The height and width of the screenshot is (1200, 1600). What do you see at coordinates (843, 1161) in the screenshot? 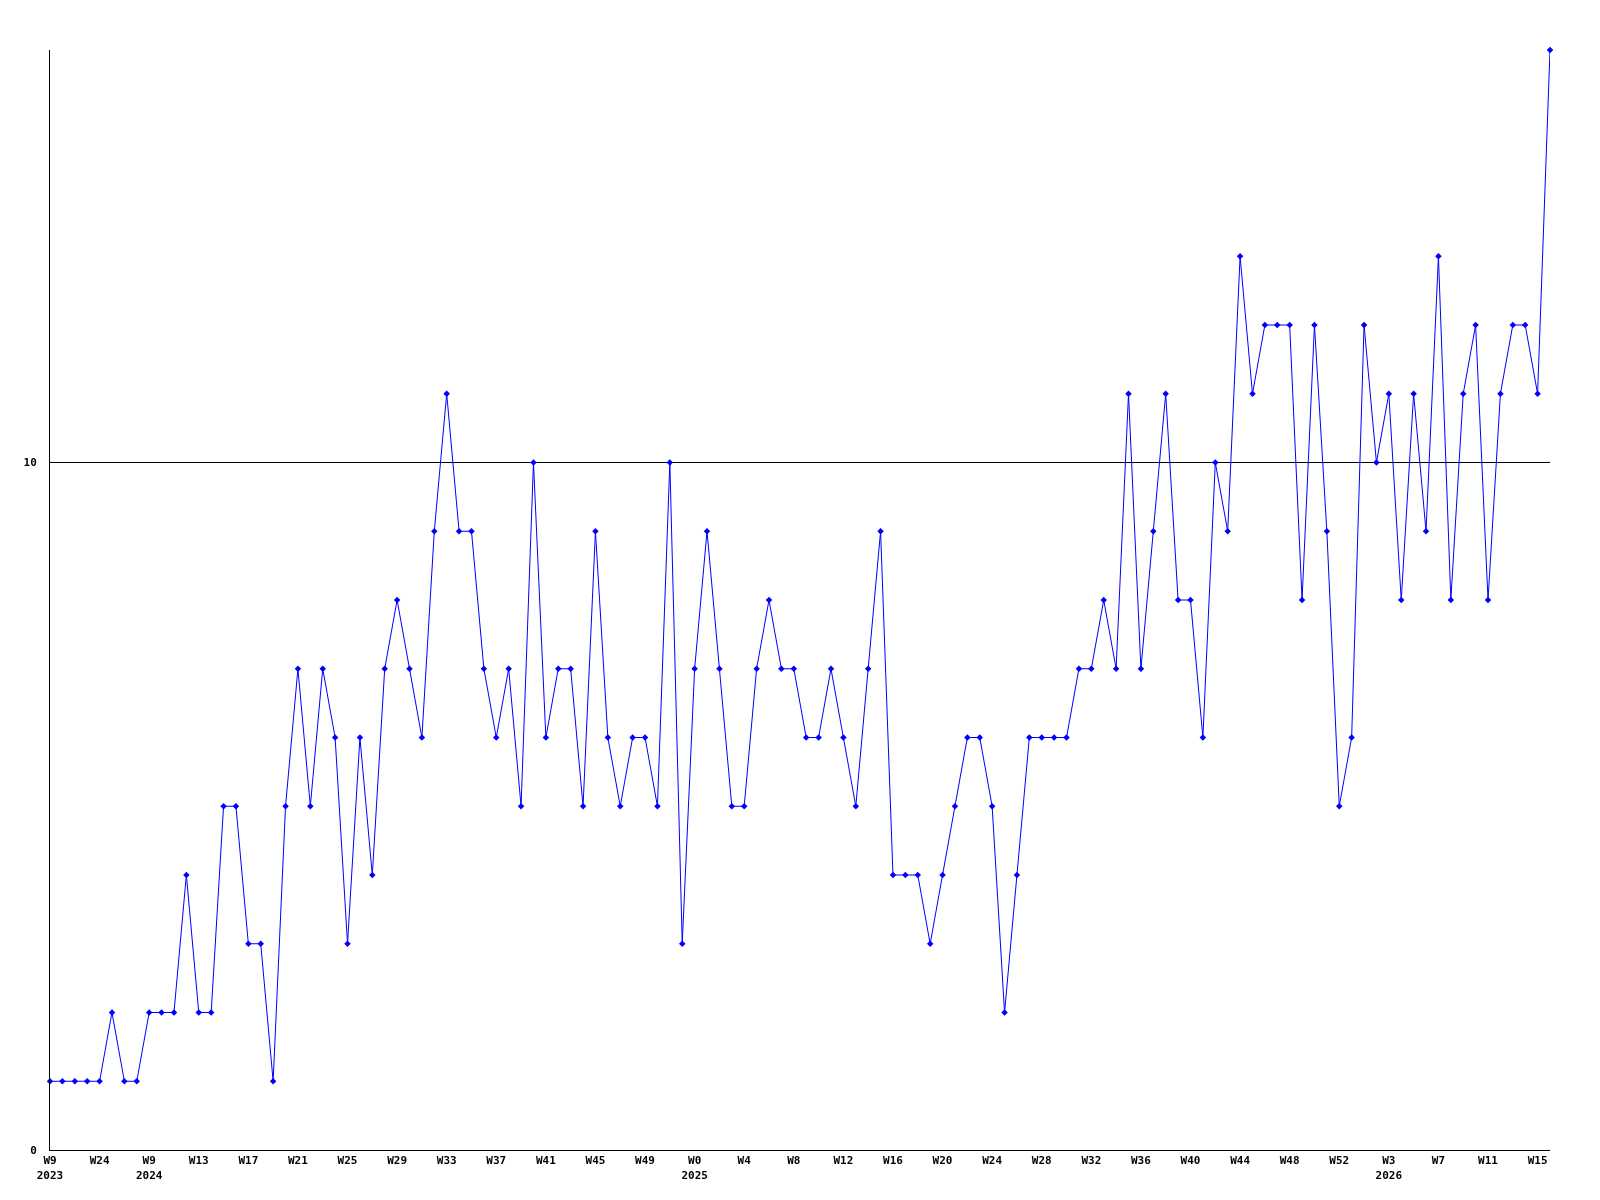
I see `x-tick-label: W12` at bounding box center [843, 1161].